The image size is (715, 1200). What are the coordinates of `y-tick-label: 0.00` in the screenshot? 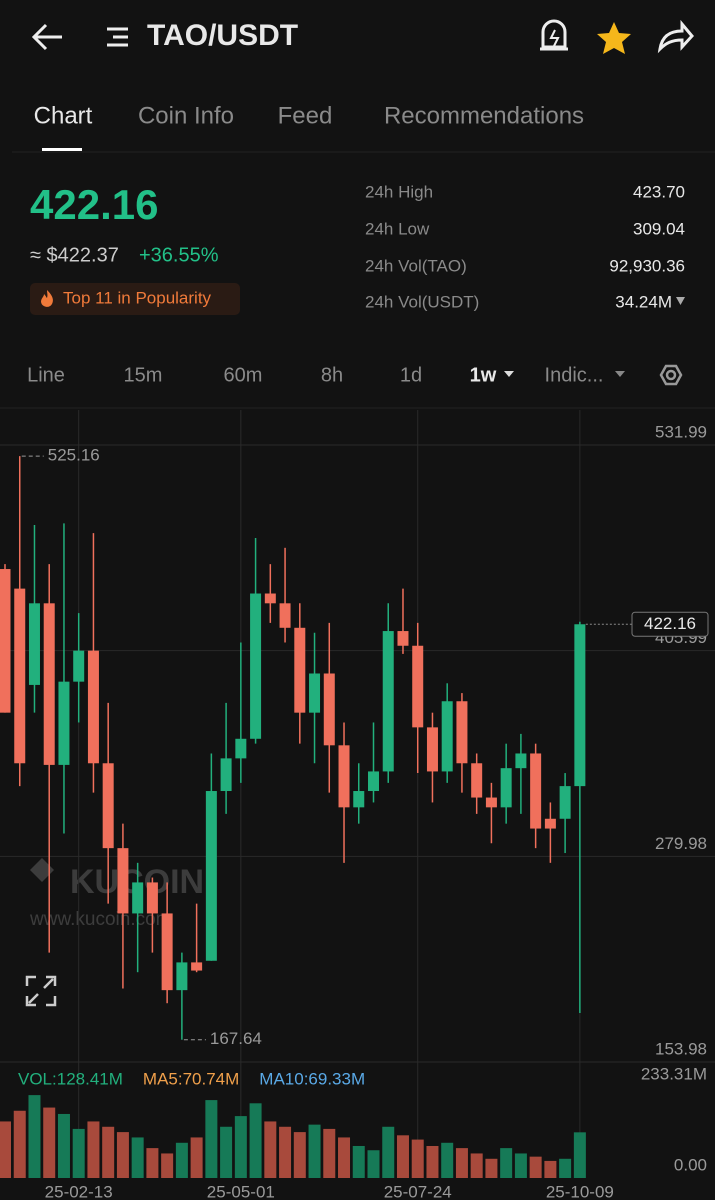 It's located at (690, 1164).